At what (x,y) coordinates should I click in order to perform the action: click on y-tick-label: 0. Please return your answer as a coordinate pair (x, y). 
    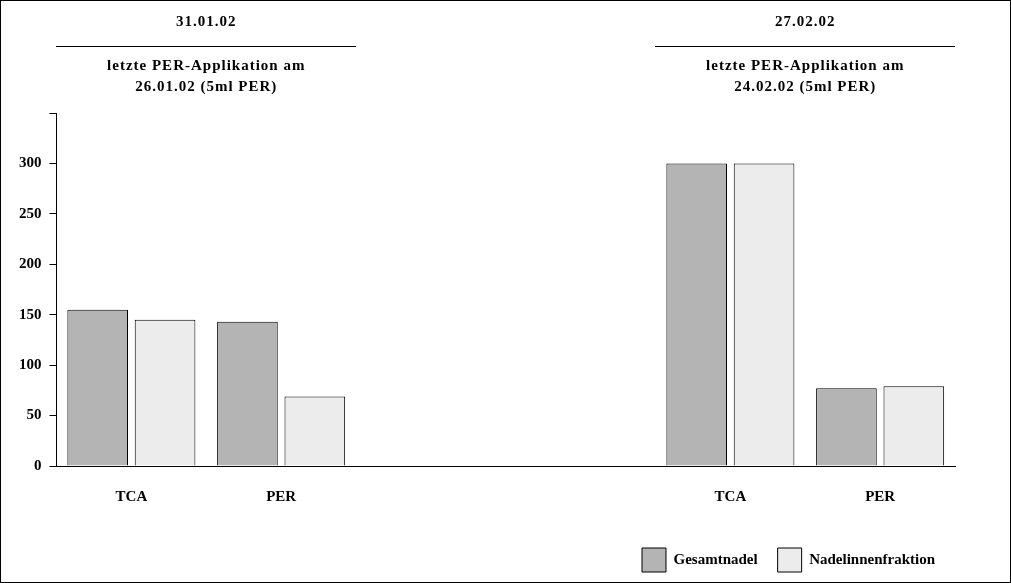
    Looking at the image, I should click on (38, 464).